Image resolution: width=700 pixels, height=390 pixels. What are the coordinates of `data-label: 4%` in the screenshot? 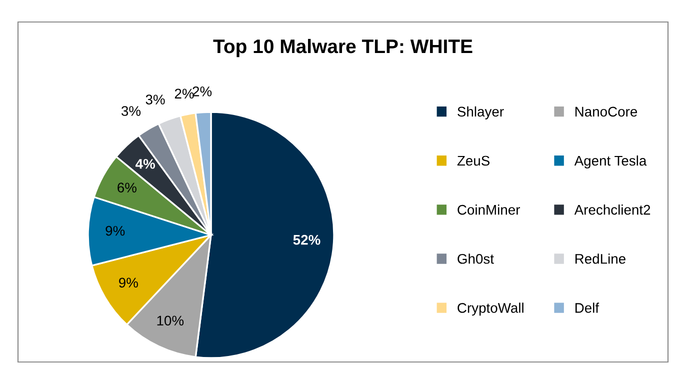 It's located at (145, 163).